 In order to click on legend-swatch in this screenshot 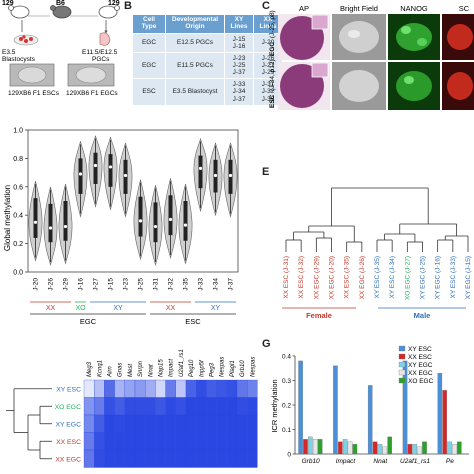, I will do `click(402, 364)`.